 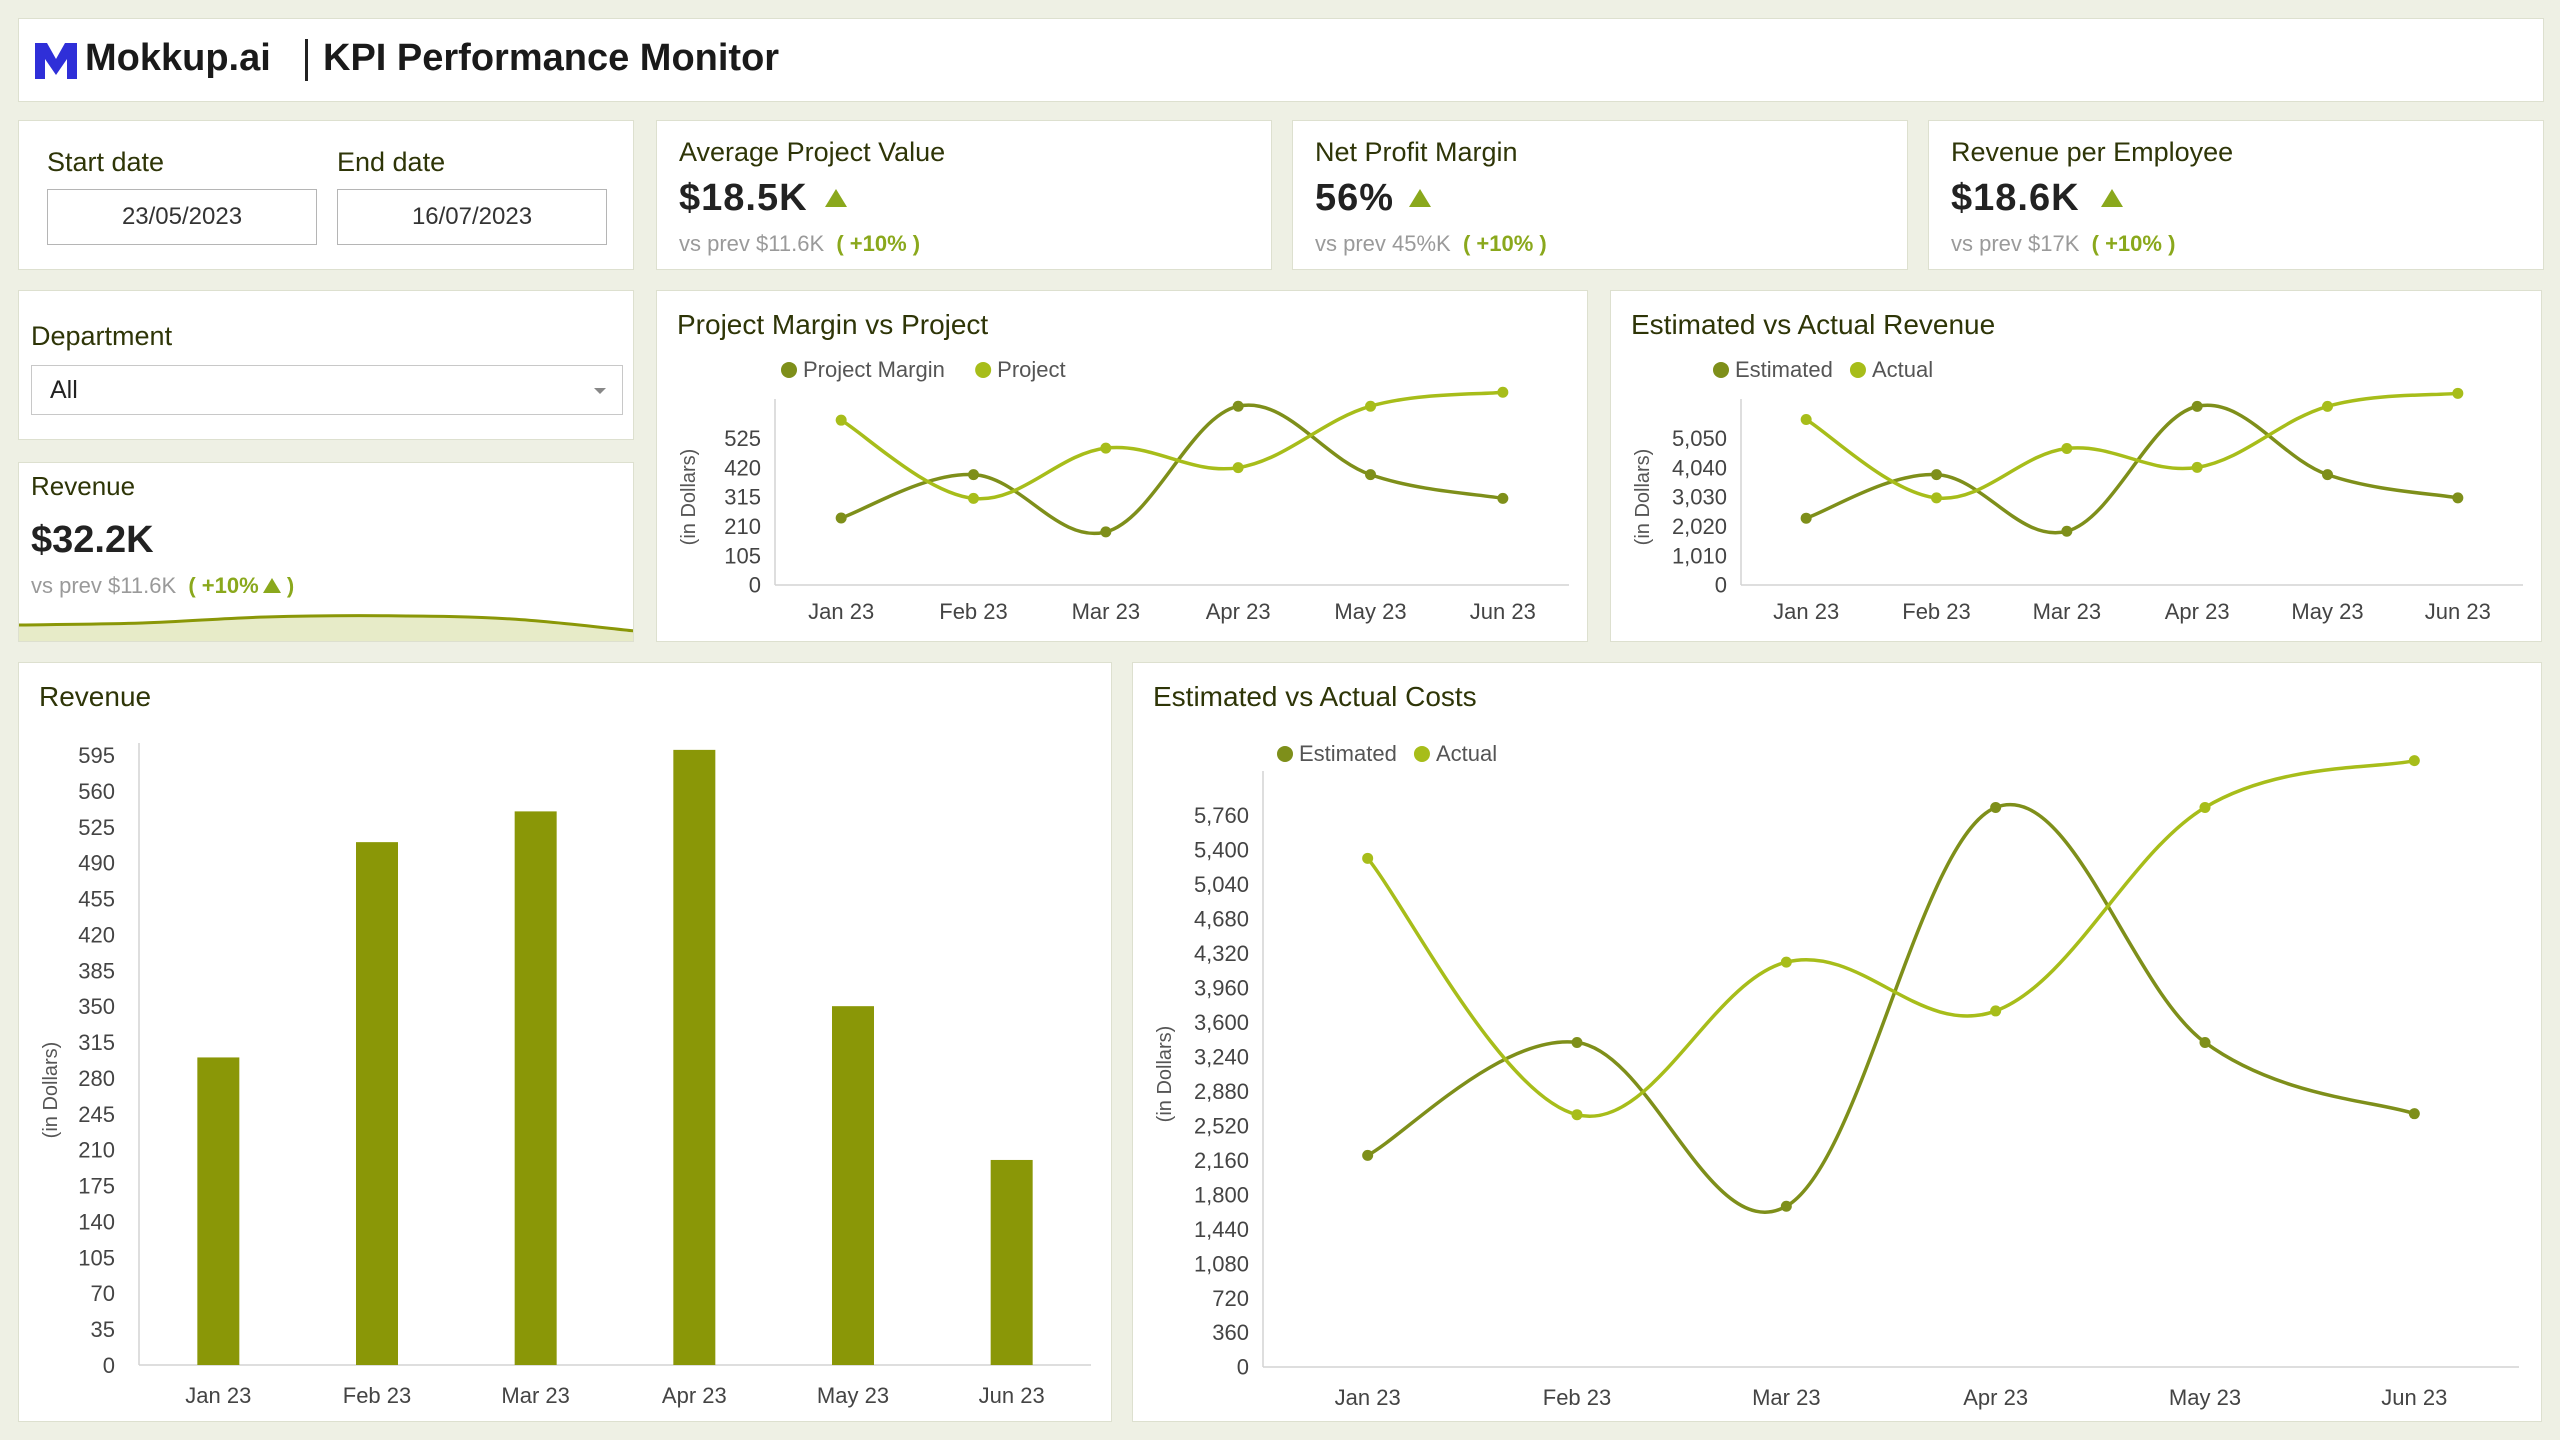 I want to click on x-tick-label: Mar 23, so click(x=535, y=1395).